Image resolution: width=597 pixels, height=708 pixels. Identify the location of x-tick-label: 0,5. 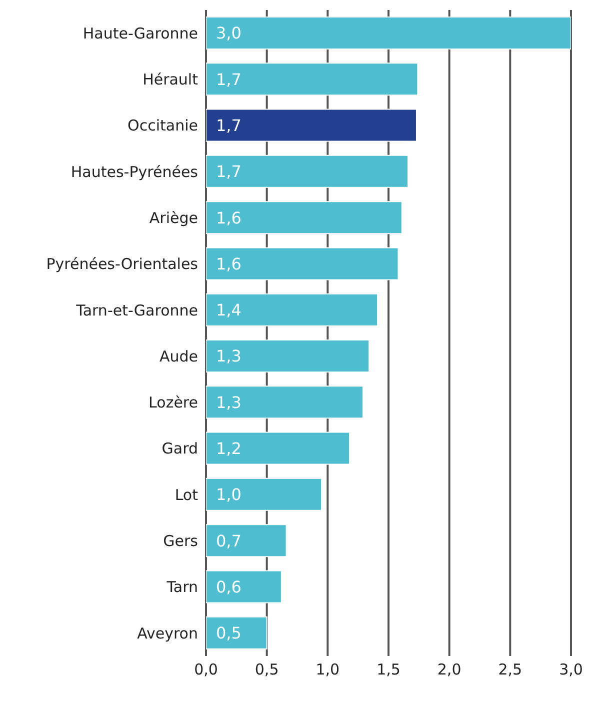
(266, 669).